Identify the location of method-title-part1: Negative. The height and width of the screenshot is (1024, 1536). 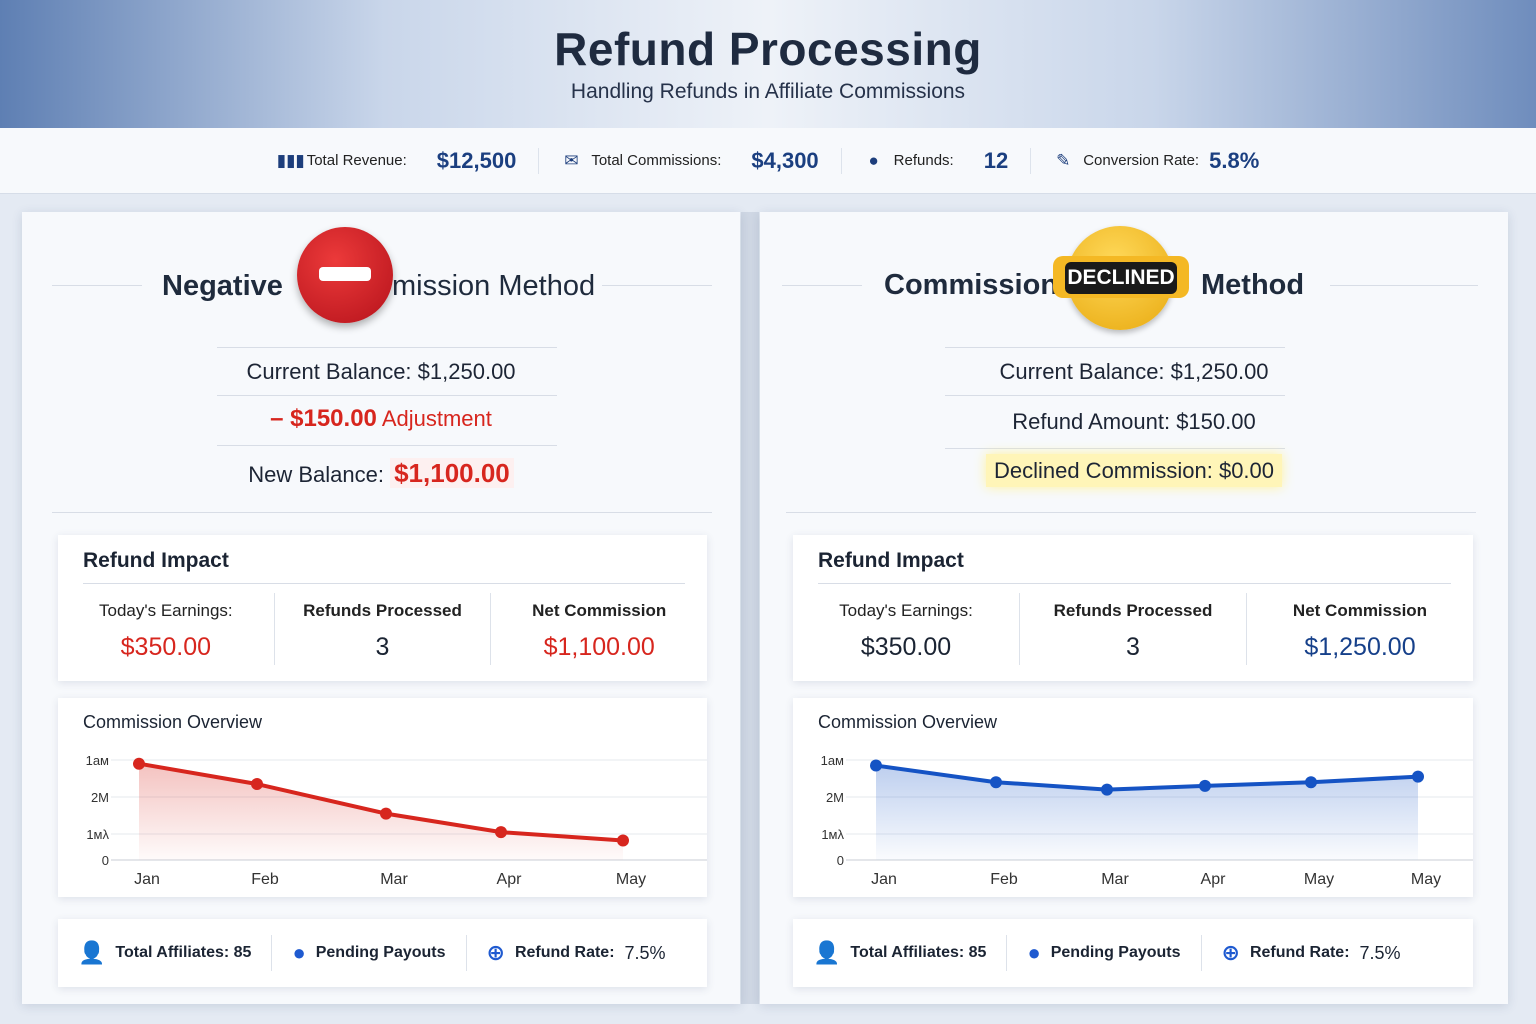
(222, 286).